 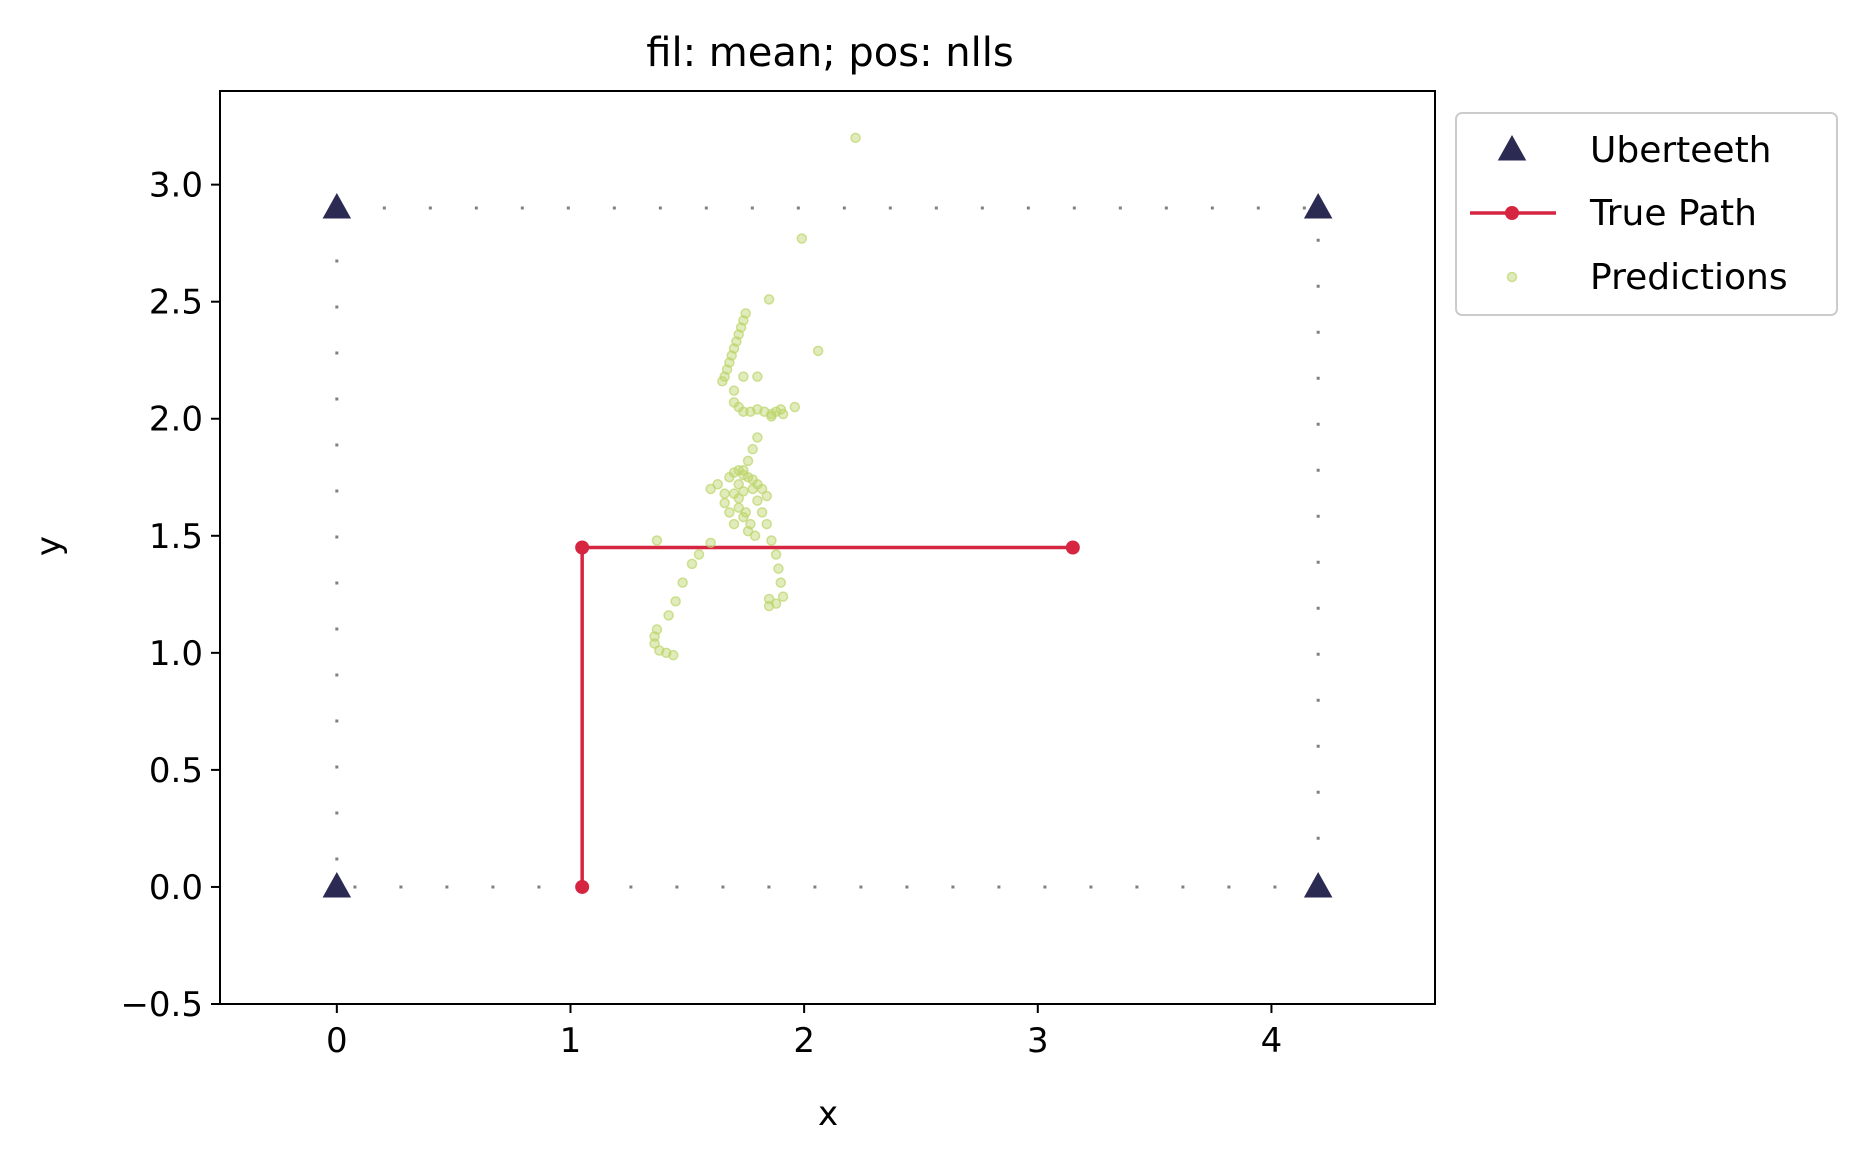 What do you see at coordinates (1272, 1041) in the screenshot?
I see `x-tick-label: 4` at bounding box center [1272, 1041].